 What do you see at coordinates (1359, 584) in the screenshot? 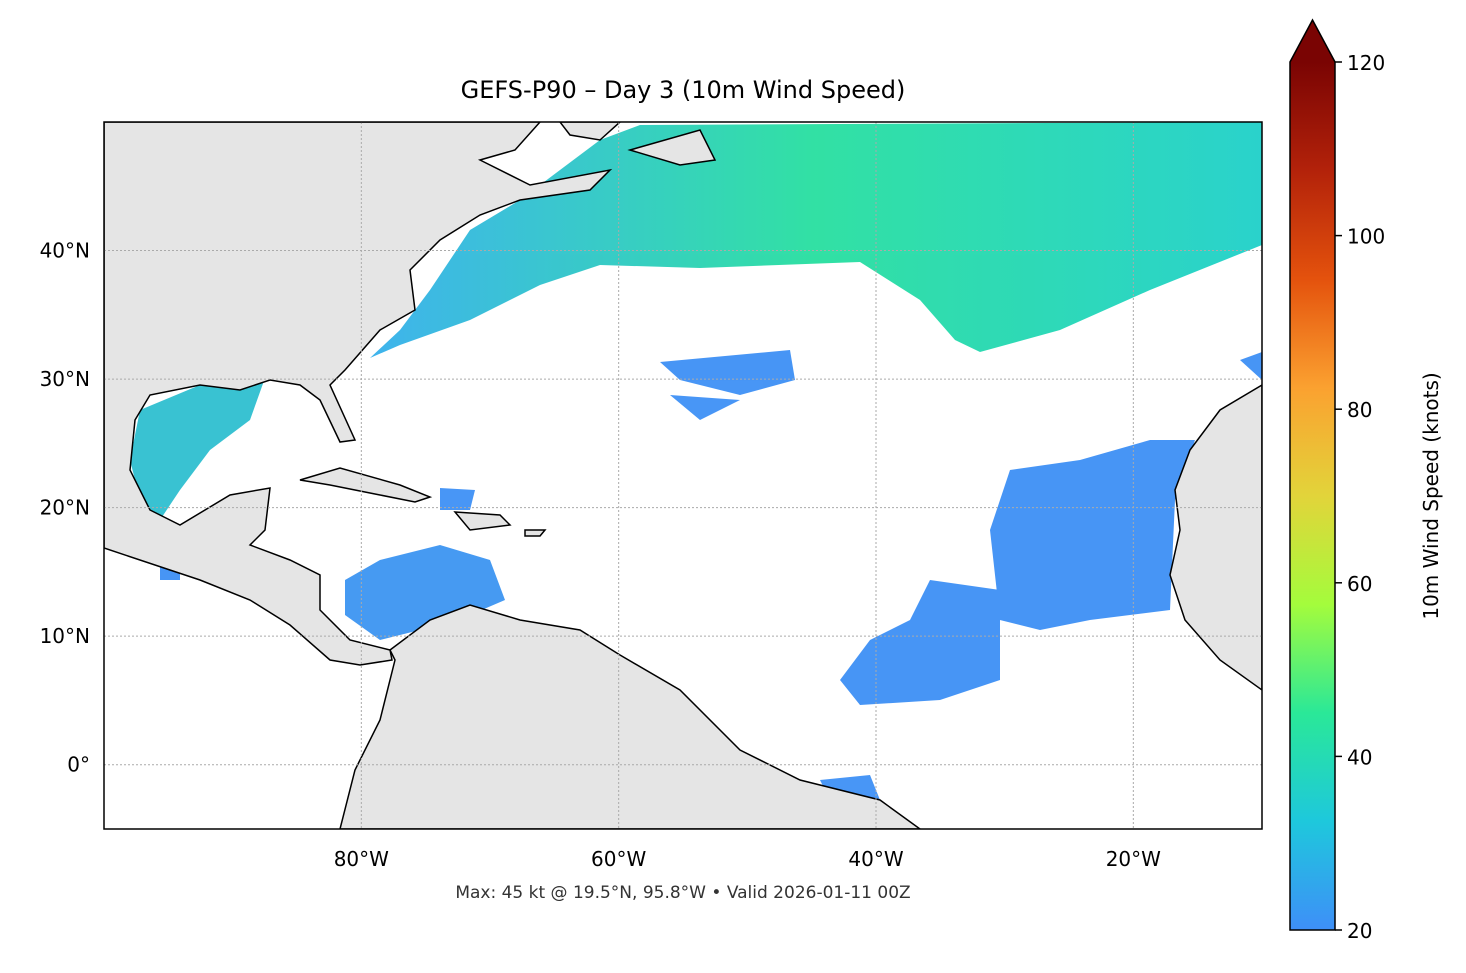
I see `colorbar-tick-label: 60` at bounding box center [1359, 584].